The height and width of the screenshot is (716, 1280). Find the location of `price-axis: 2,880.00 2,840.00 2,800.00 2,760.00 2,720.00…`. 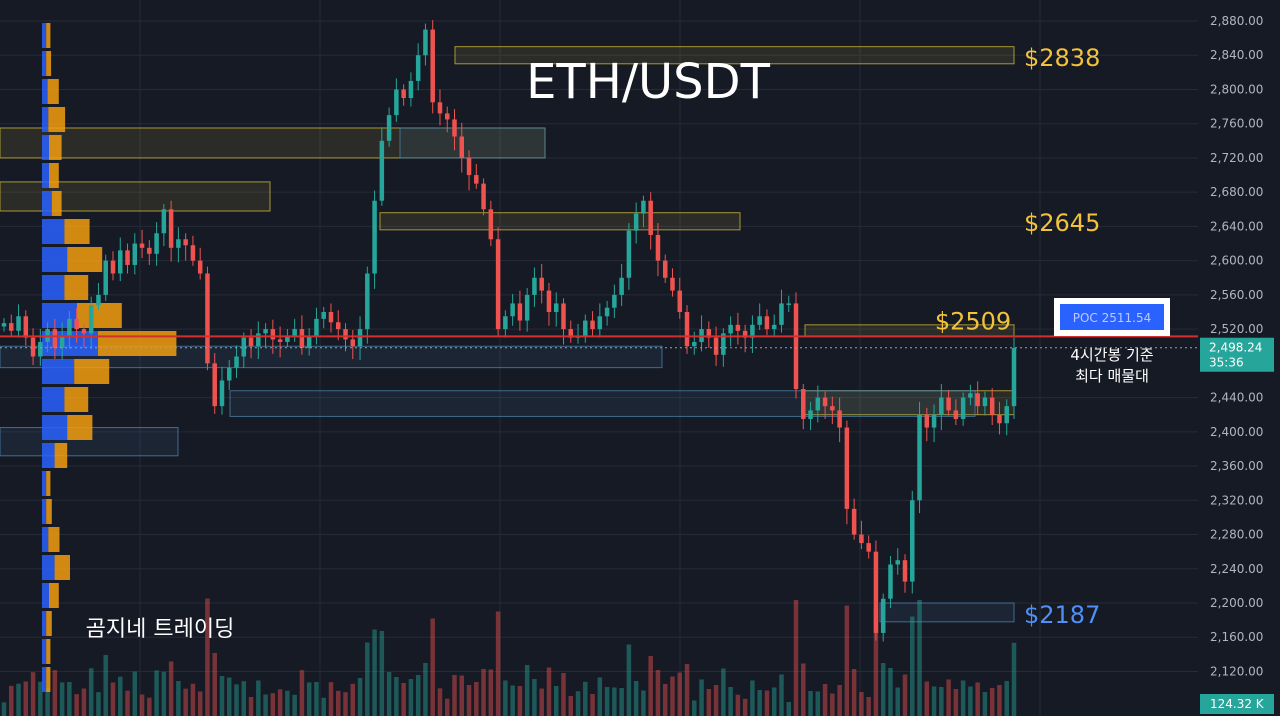

price-axis: 2,880.00 2,840.00 2,800.00 2,760.00 2,720.00… is located at coordinates (1239, 358).